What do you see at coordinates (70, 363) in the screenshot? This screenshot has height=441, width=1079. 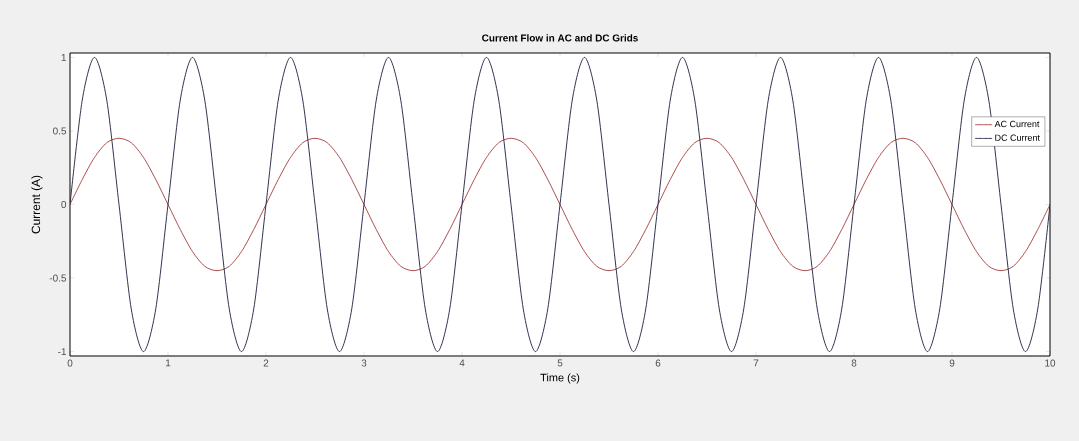 I see `x-tick-label: 0` at bounding box center [70, 363].